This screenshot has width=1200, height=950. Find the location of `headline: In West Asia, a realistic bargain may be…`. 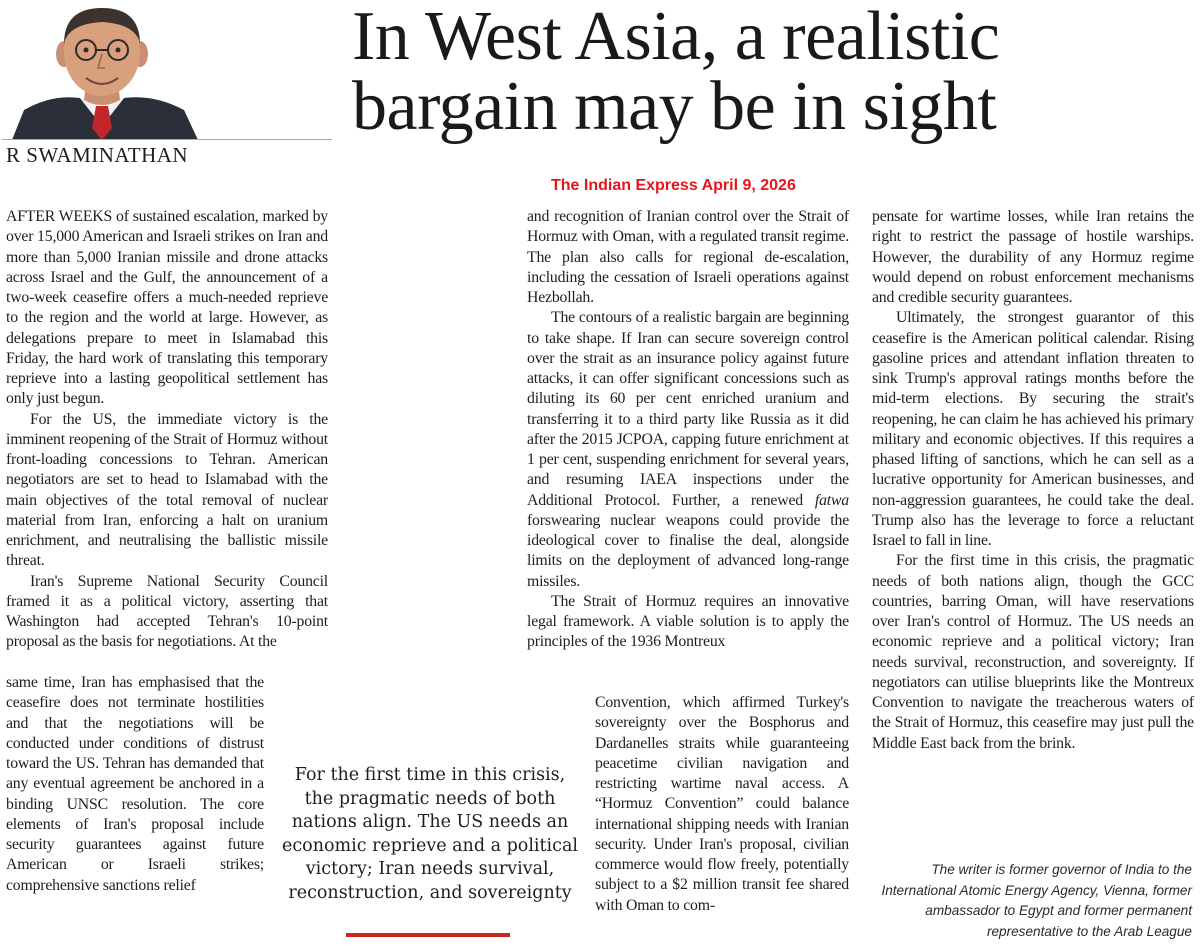

headline: In West Asia, a realistic bargain may be… is located at coordinates (772, 72).